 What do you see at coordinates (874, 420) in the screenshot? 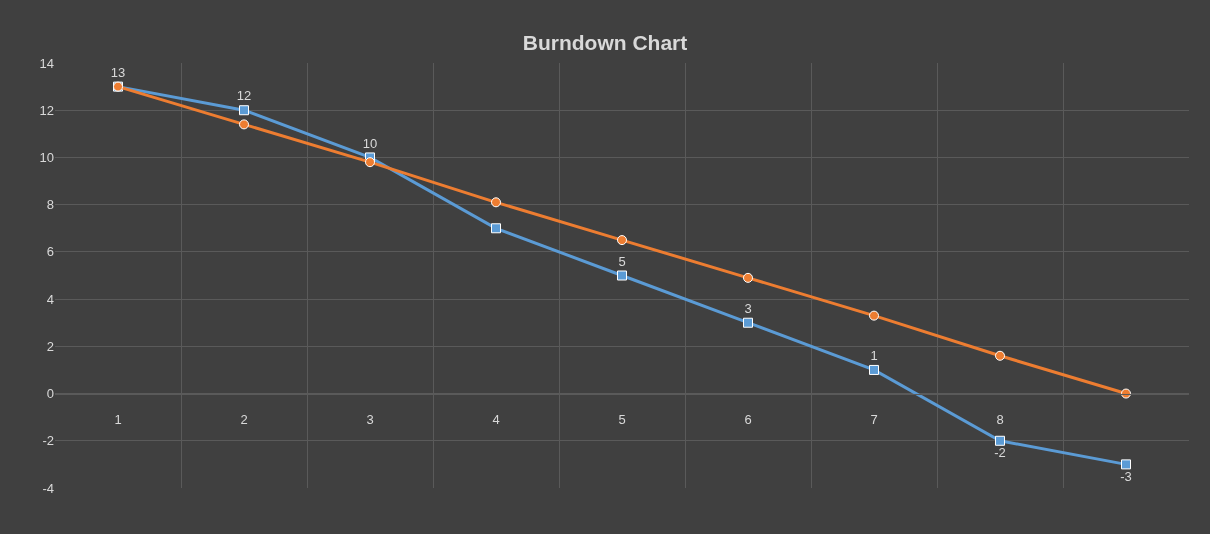
I see `x-tick-label: 7` at bounding box center [874, 420].